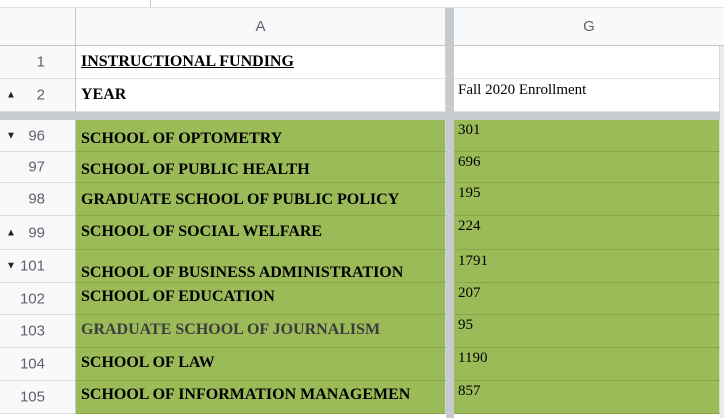 This screenshot has height=418, width=724. I want to click on cell-text: SCHOOL OF LAW, so click(148, 362).